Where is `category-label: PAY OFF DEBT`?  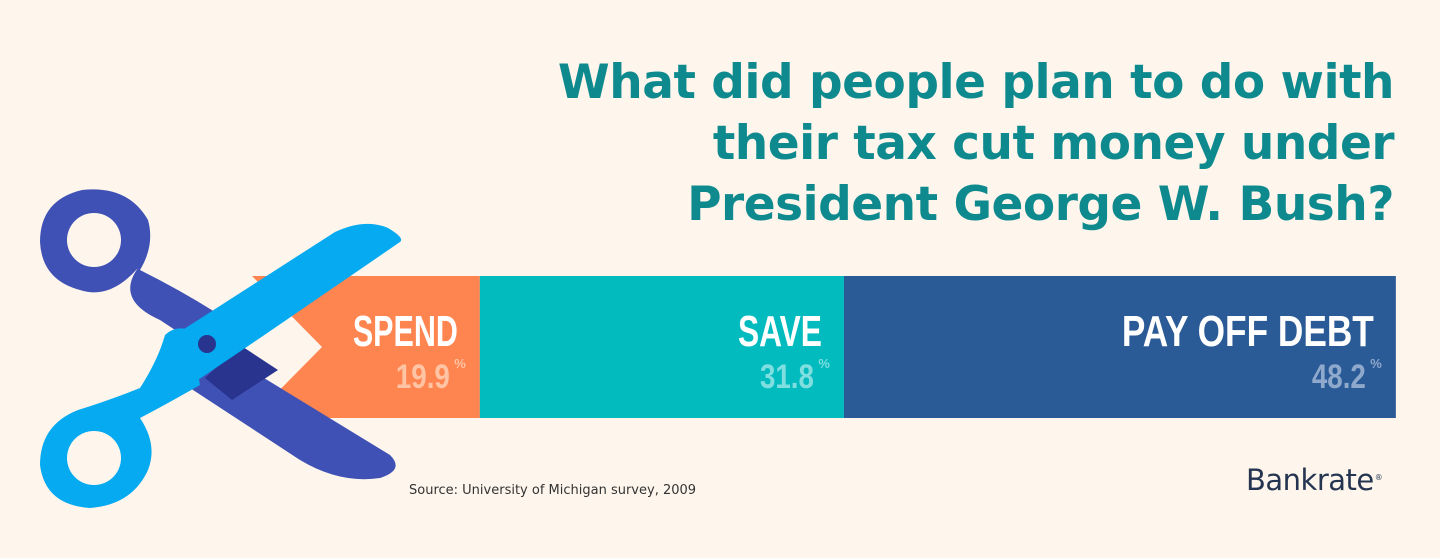 category-label: PAY OFF DEBT is located at coordinates (1248, 331).